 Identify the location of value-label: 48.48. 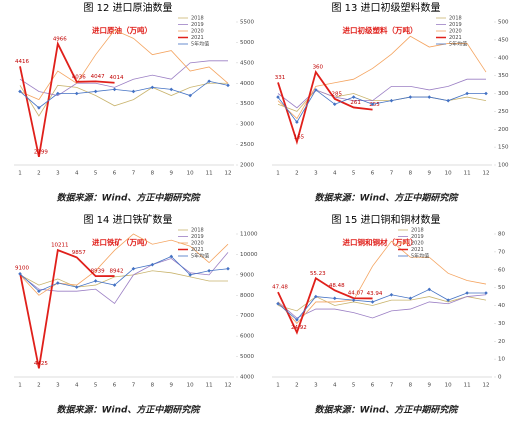
(337, 286).